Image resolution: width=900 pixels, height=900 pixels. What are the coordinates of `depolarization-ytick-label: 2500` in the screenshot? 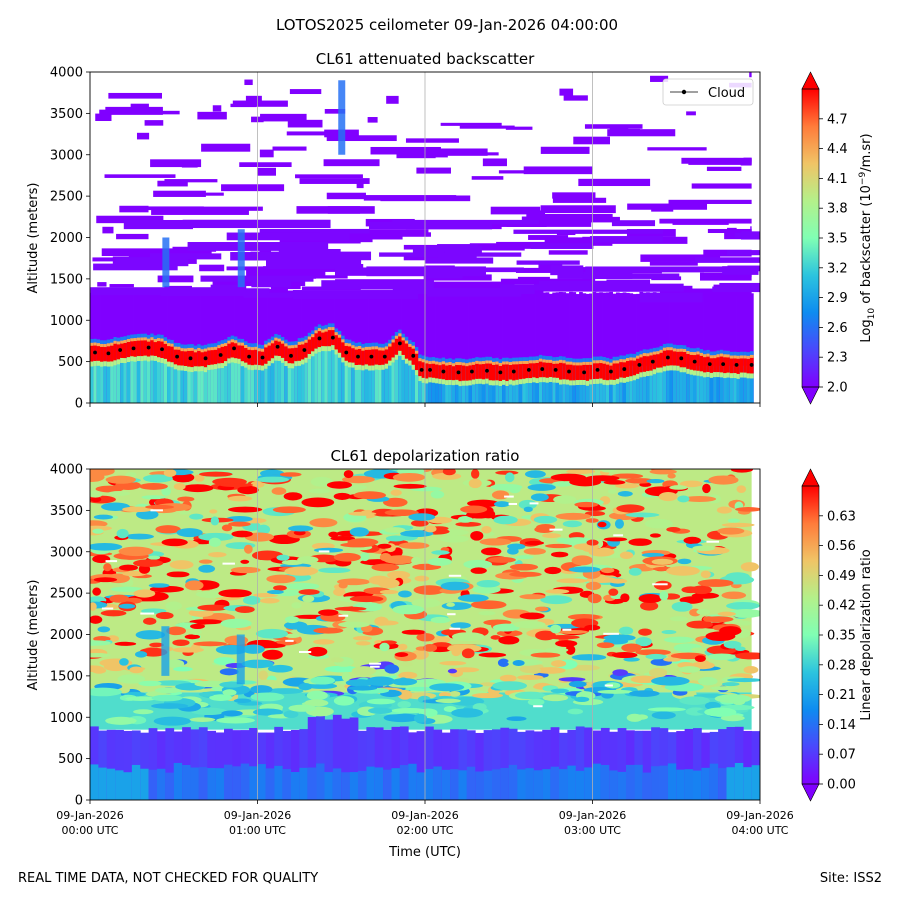 It's located at (66, 594).